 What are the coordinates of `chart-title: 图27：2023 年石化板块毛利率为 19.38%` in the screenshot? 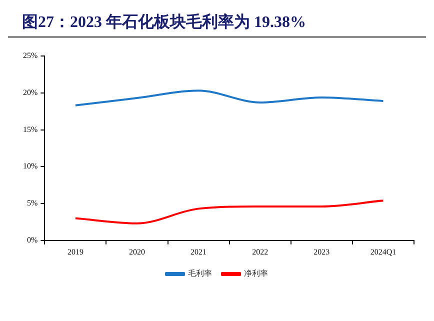 It's located at (164, 22).